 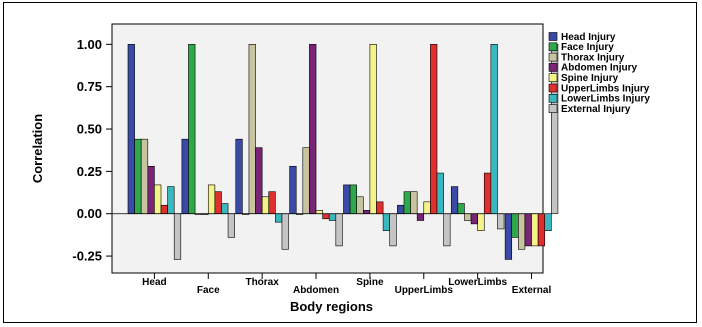 What do you see at coordinates (414, 203) in the screenshot?
I see `bar-upperlimbs-thorax-injury` at bounding box center [414, 203].